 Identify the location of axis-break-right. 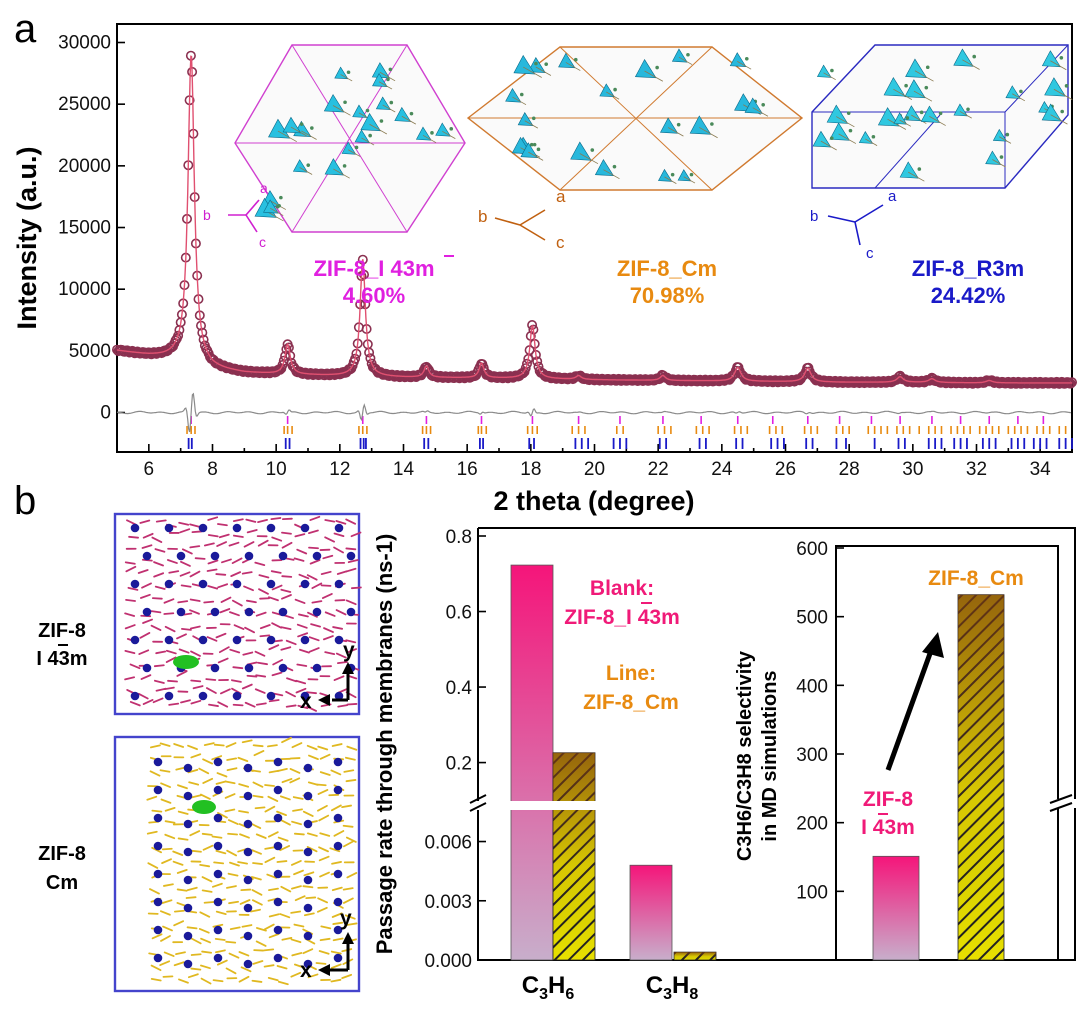
(1064, 803).